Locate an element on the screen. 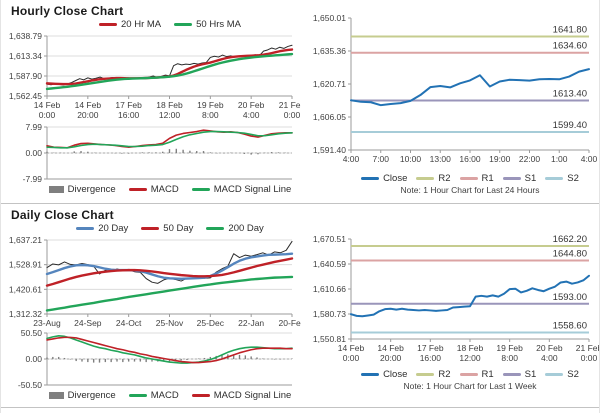  svg-text: 1,312.32 is located at coordinates (25, 314).